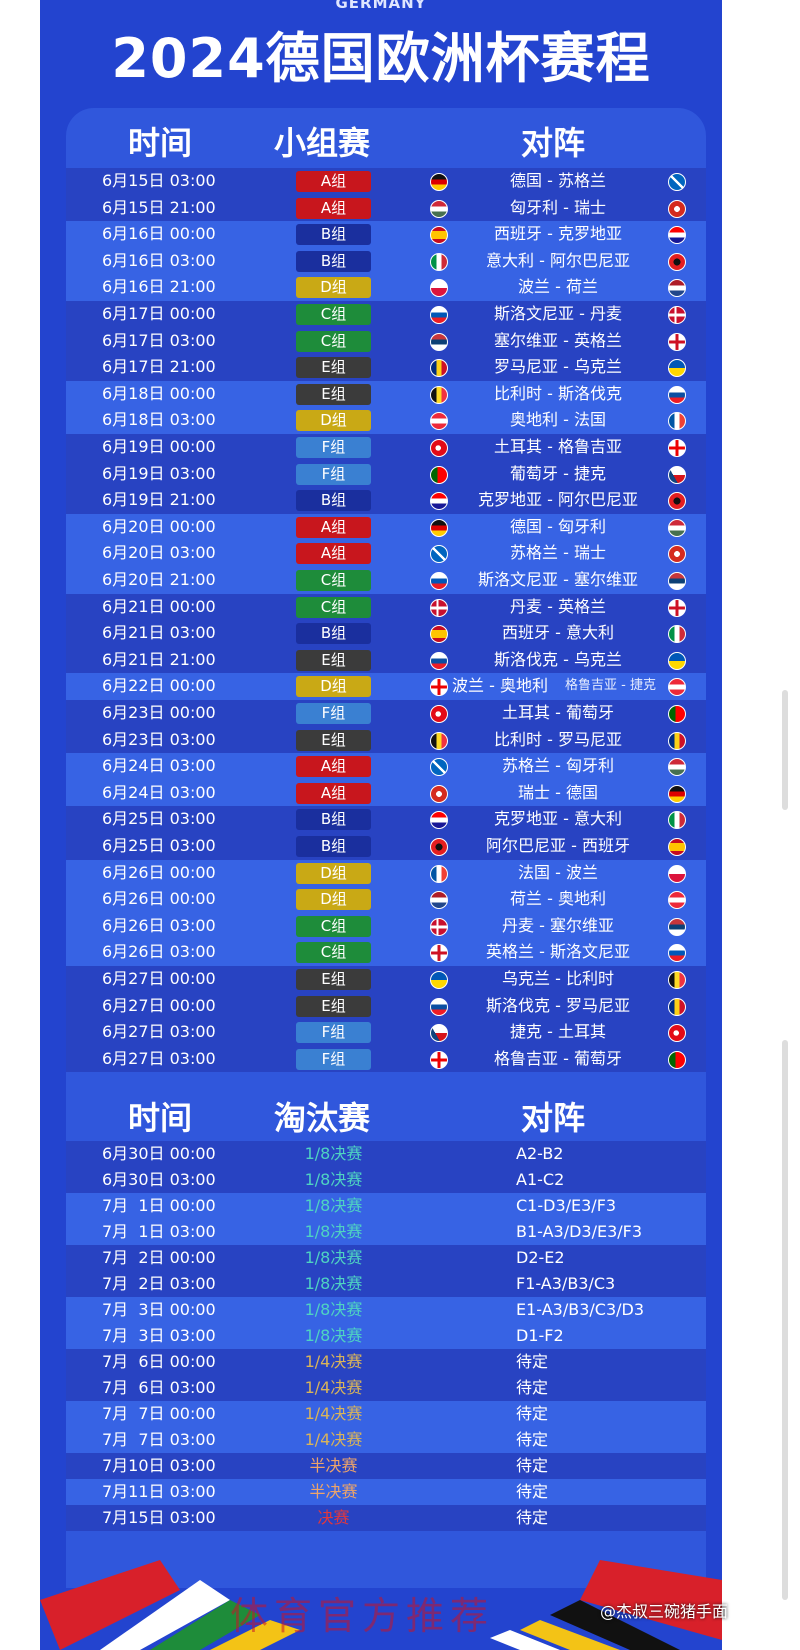 This screenshot has height=1650, width=800. What do you see at coordinates (540, 1179) in the screenshot?
I see `match-teams: A1-C2` at bounding box center [540, 1179].